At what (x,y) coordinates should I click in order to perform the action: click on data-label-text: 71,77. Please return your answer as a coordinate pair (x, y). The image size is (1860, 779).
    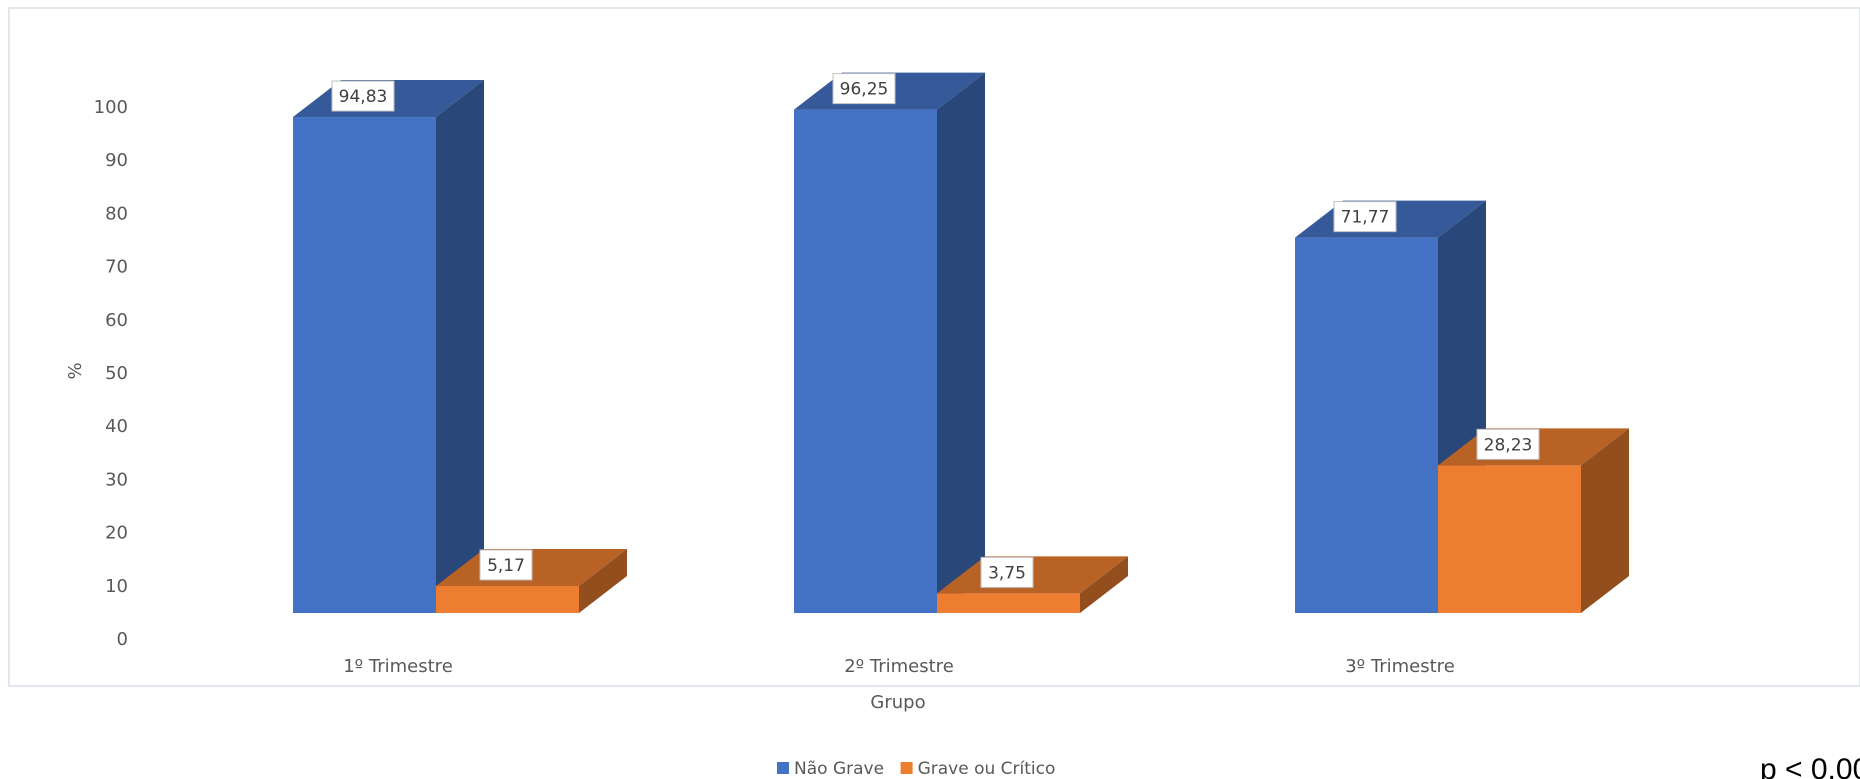
    Looking at the image, I should click on (1365, 218).